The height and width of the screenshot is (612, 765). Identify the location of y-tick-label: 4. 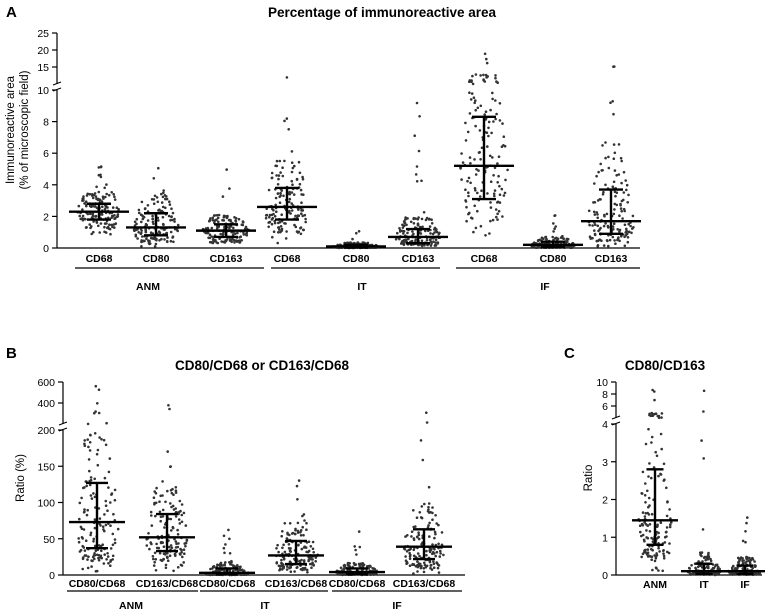
(46, 186).